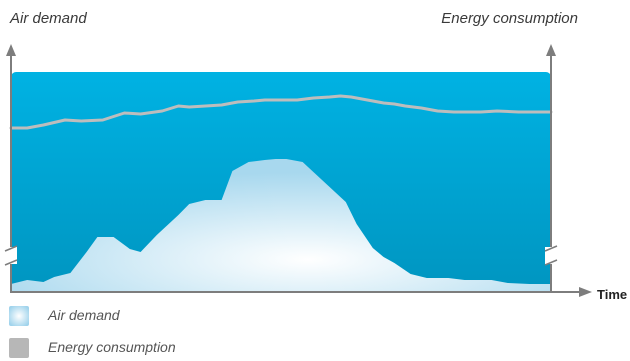 This screenshot has height=361, width=630. Describe the element at coordinates (11, 50) in the screenshot. I see `left-axis-arrow-icon` at that location.